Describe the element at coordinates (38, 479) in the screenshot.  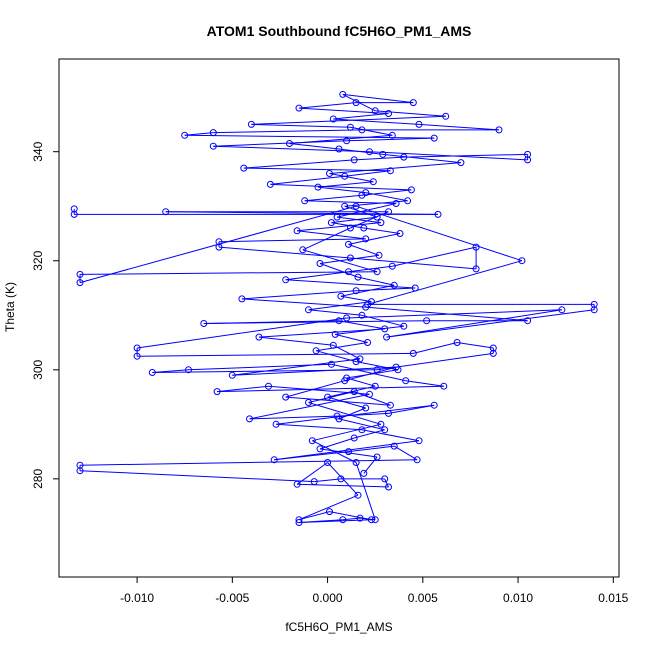
I see `y-tick-label: 280` at that location.